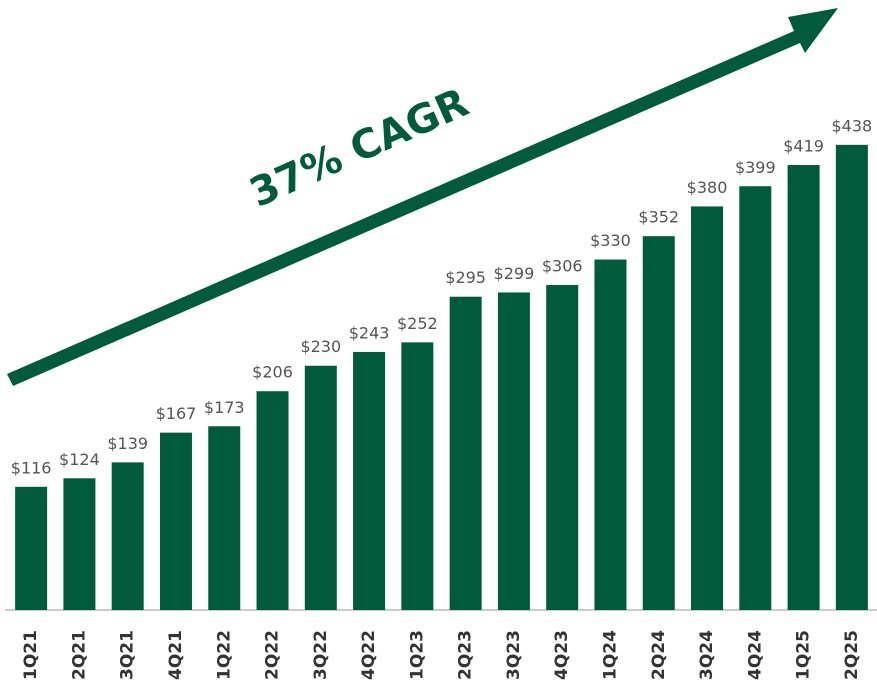 This screenshot has width=877, height=692. I want to click on x-tick-label: 4Q24, so click(755, 655).